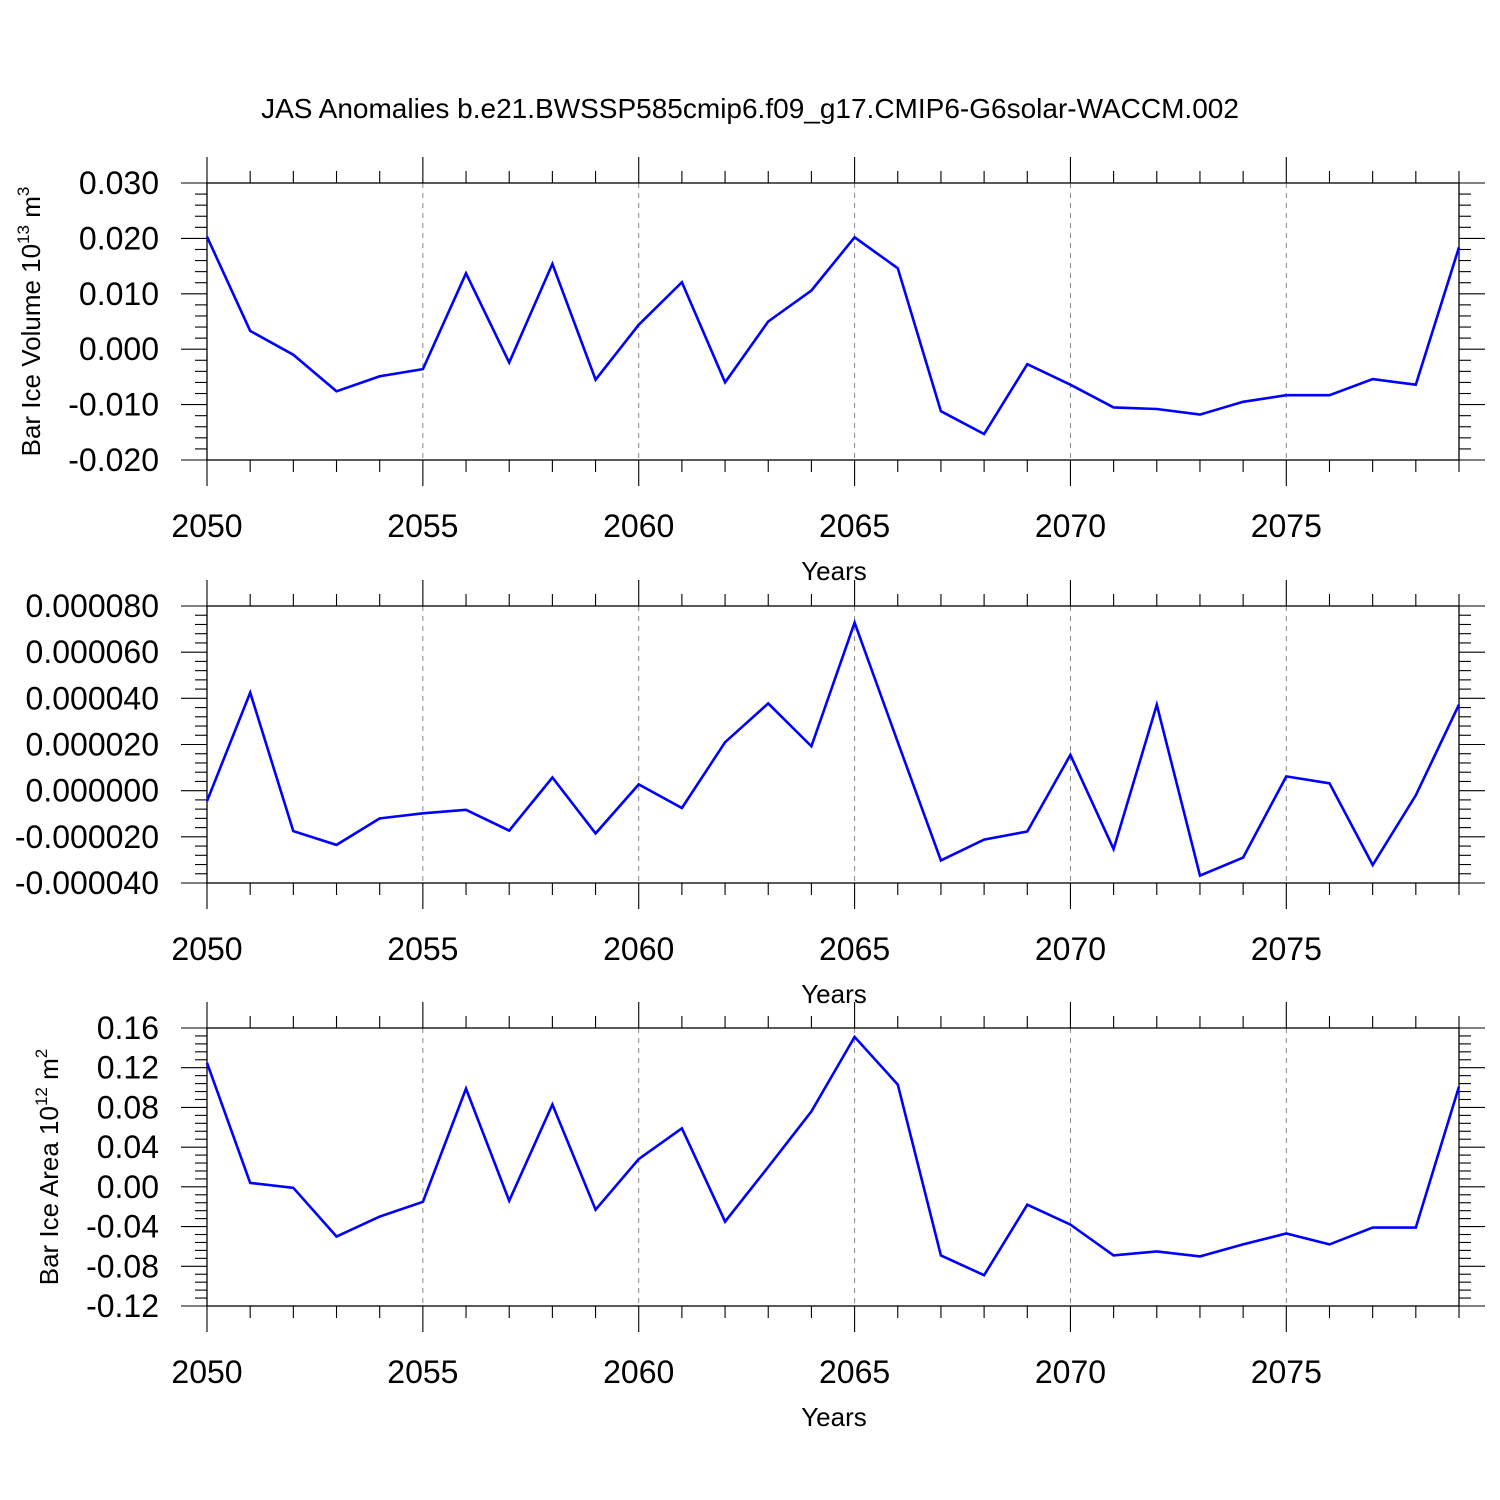 The width and height of the screenshot is (1500, 1500). I want to click on y-tick-label: 0.010, so click(119, 294).